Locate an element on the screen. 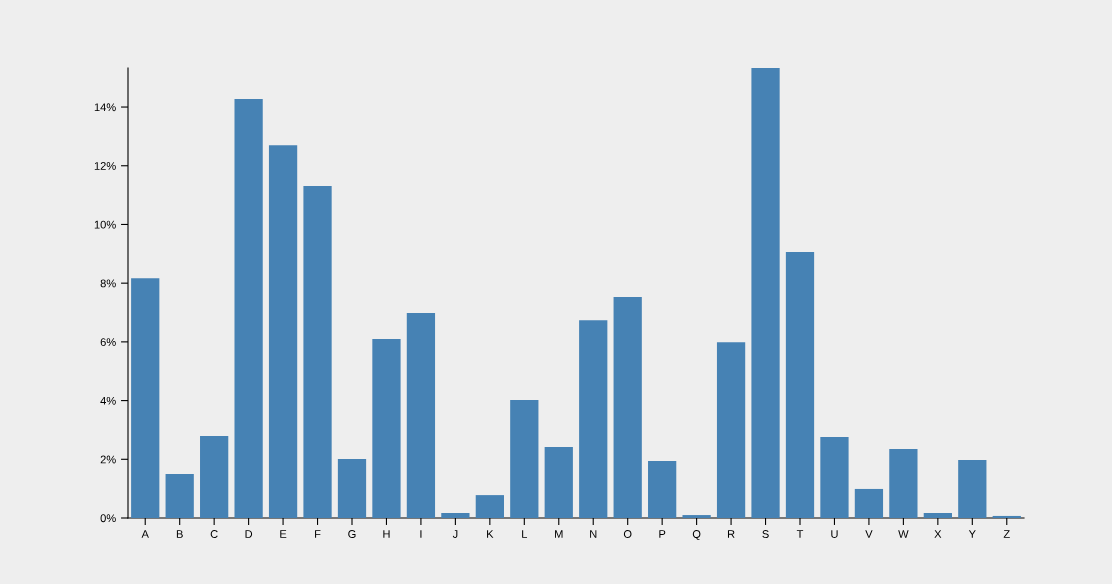  y-tick-label: 14% is located at coordinates (105, 107).